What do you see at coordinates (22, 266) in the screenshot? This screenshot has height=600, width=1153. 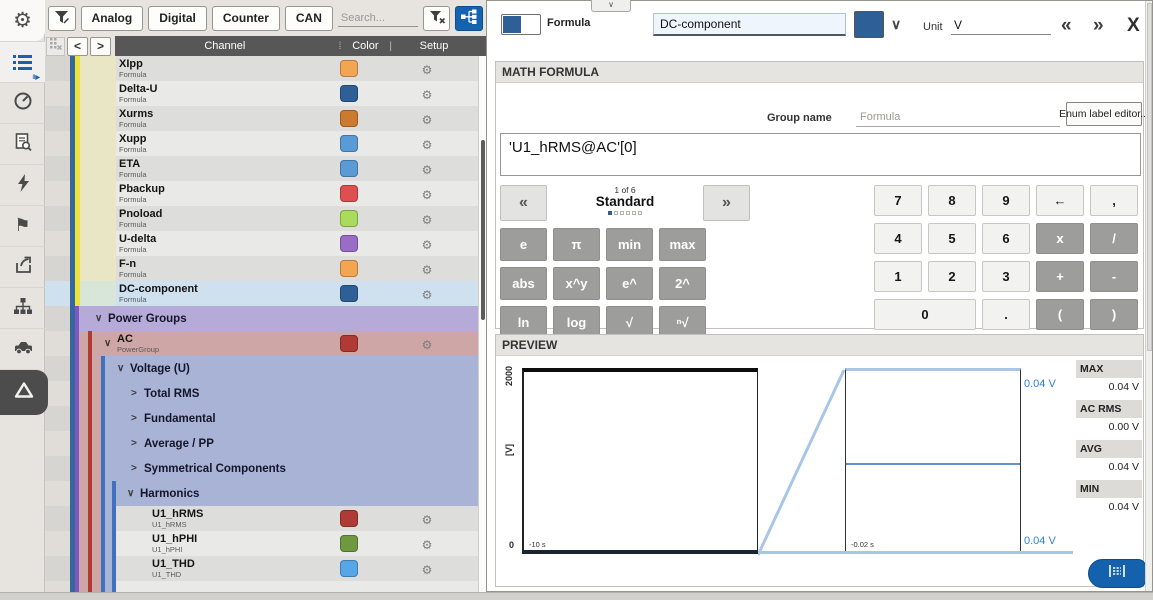 I see `sidebar-item-export` at bounding box center [22, 266].